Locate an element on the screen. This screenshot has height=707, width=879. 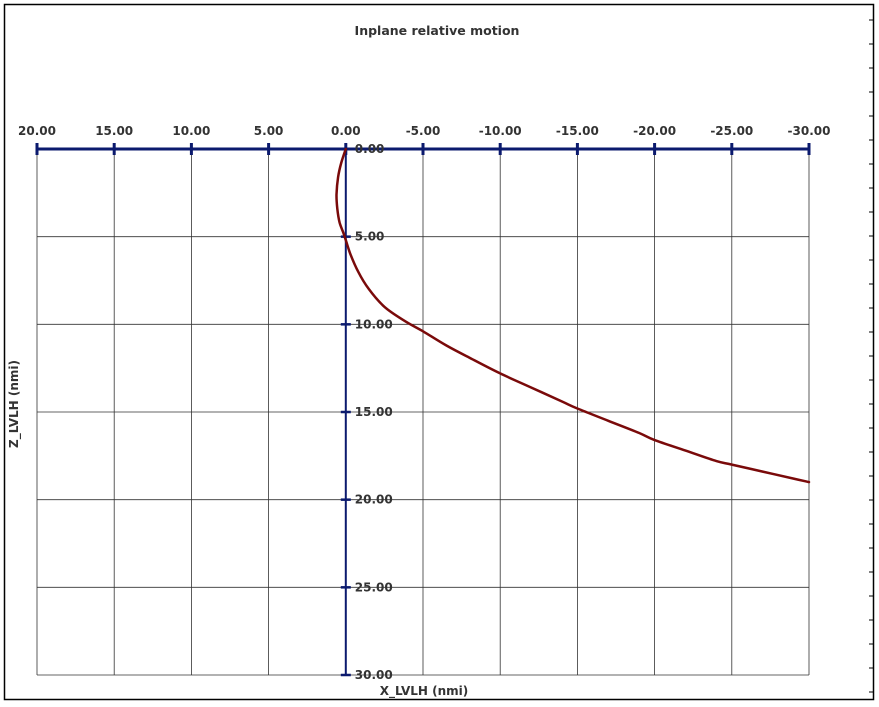
x-tick-label: -20.00 is located at coordinates (654, 131).